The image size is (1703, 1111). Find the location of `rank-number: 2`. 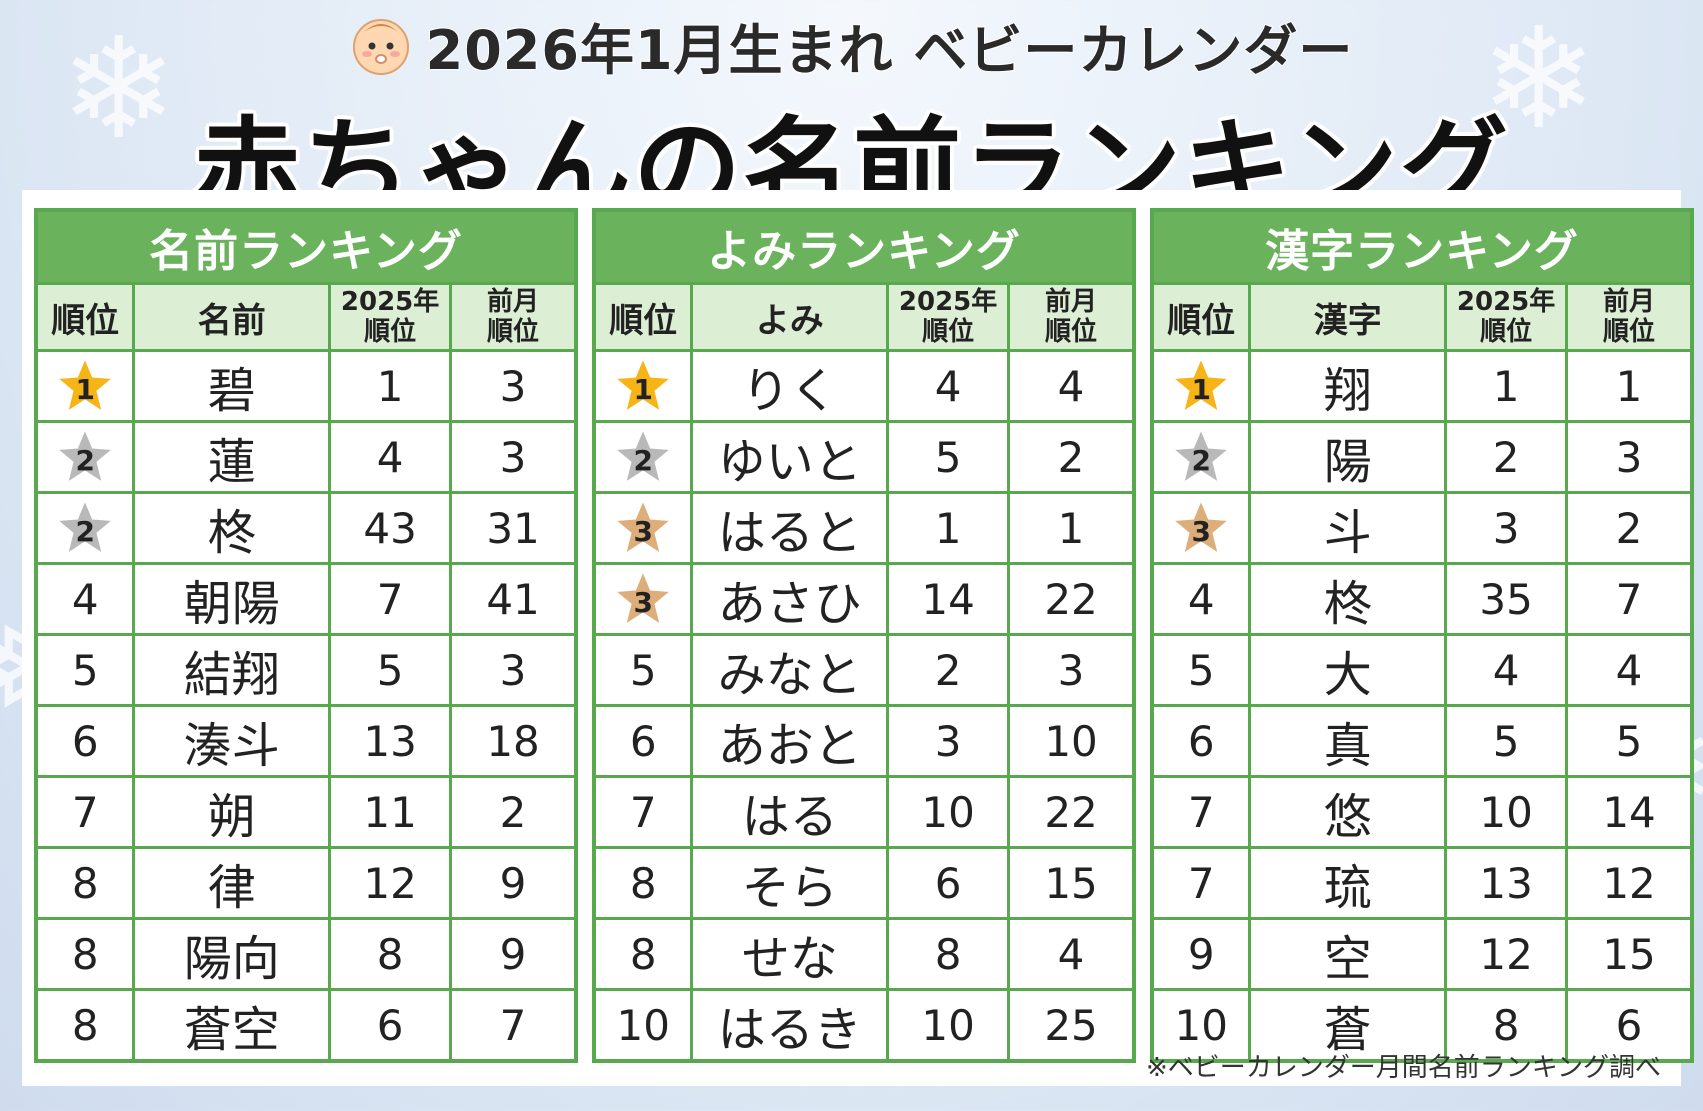

rank-number: 2 is located at coordinates (85, 460).